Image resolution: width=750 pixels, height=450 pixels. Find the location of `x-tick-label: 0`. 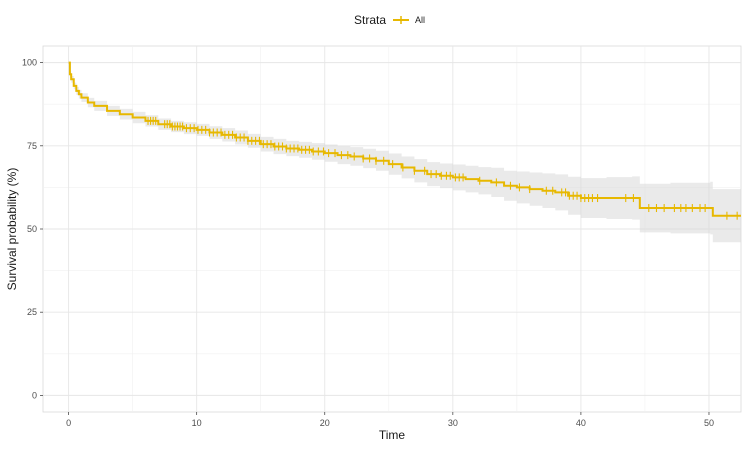

x-tick-label: 0 is located at coordinates (68, 423).